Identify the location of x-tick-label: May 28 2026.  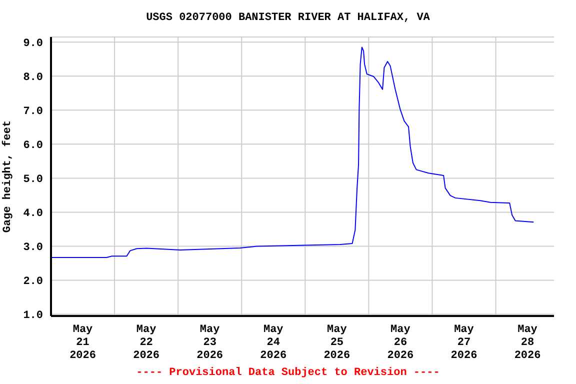
(527, 343).